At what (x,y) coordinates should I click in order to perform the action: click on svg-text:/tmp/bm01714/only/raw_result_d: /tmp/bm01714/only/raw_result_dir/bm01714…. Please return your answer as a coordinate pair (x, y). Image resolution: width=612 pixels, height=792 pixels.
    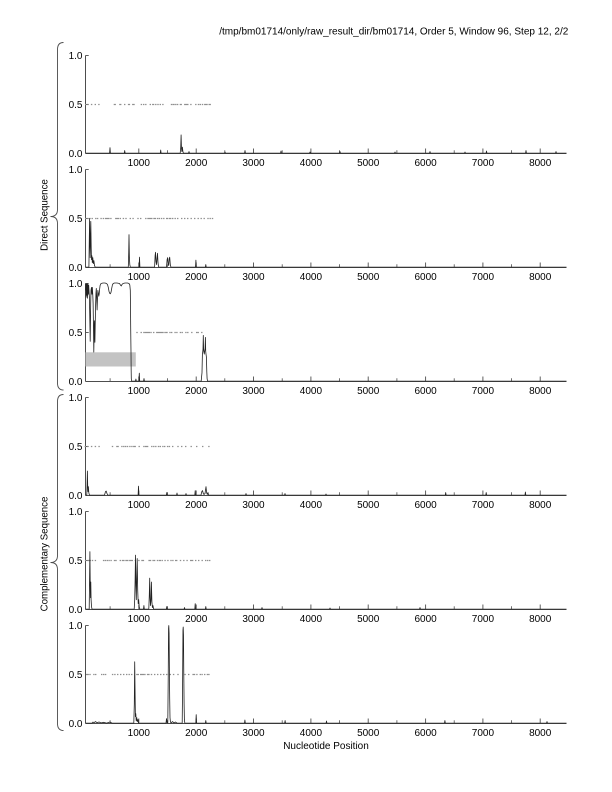
    Looking at the image, I should click on (394, 32).